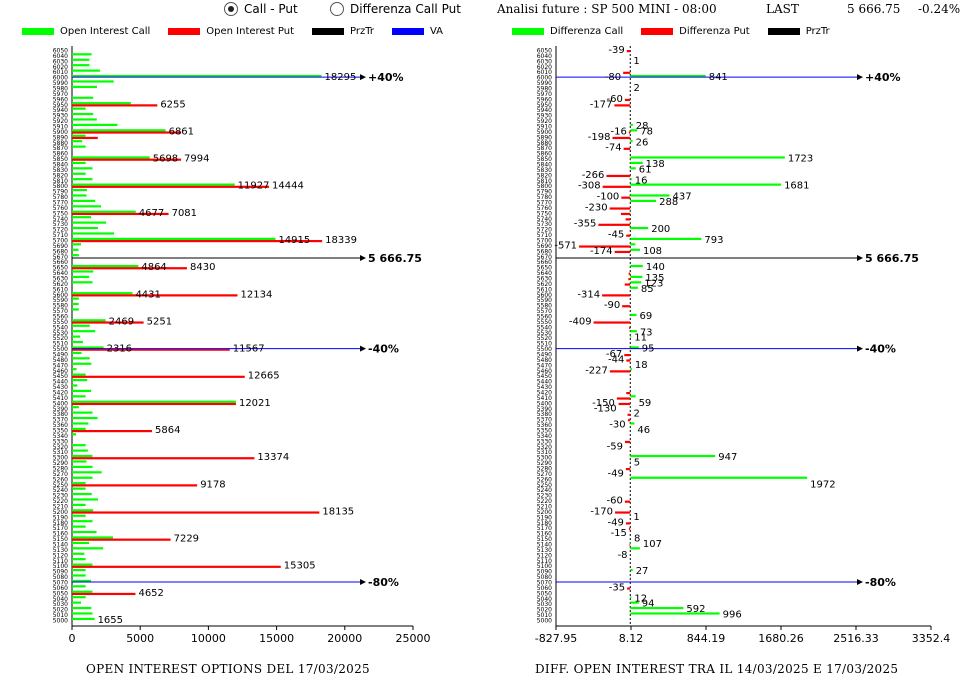 The image size is (978, 689). I want to click on legend-swatch-prztr, so click(783, 31).